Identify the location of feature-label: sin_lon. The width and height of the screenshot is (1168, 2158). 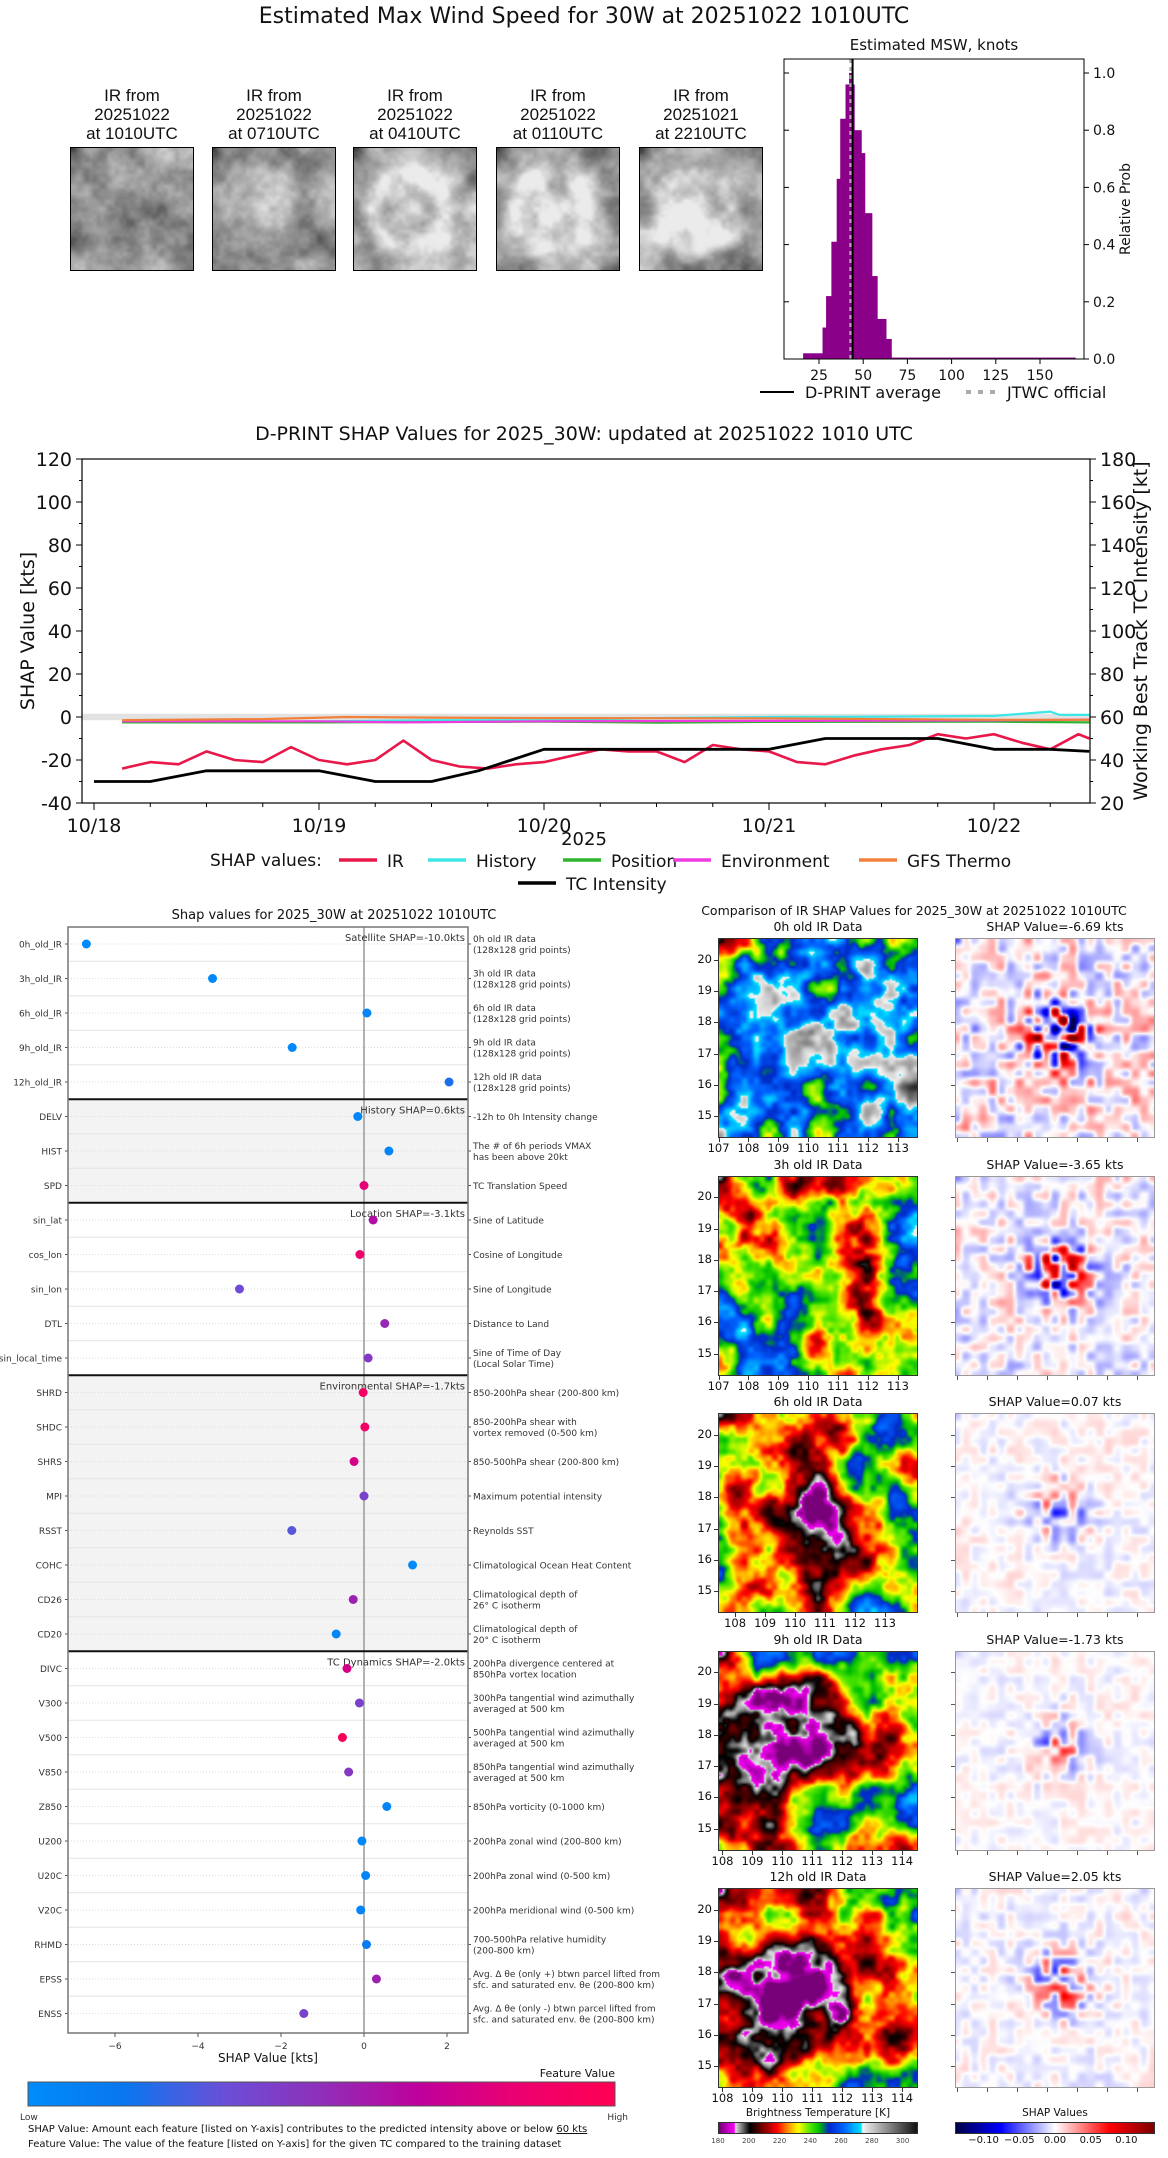
(46, 1291).